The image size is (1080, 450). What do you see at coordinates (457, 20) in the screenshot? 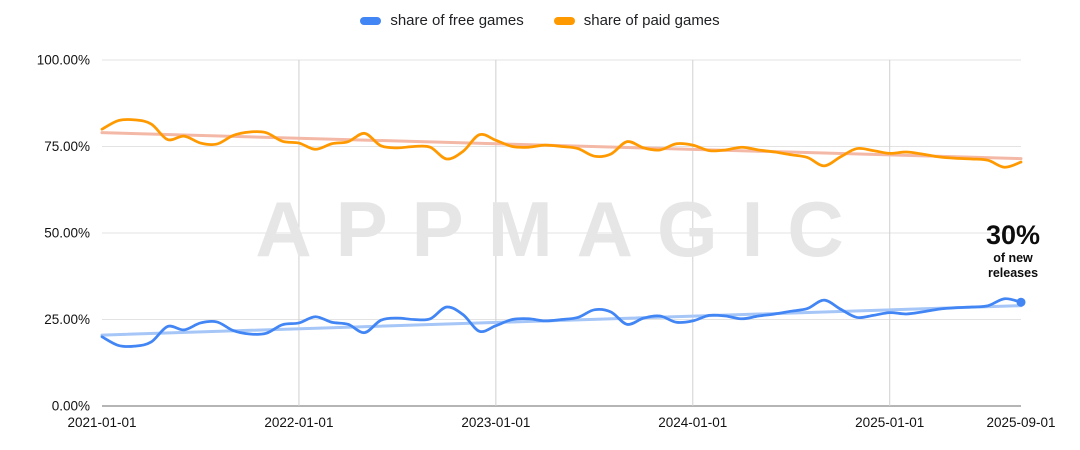
I see `legend-label: share of free games` at bounding box center [457, 20].